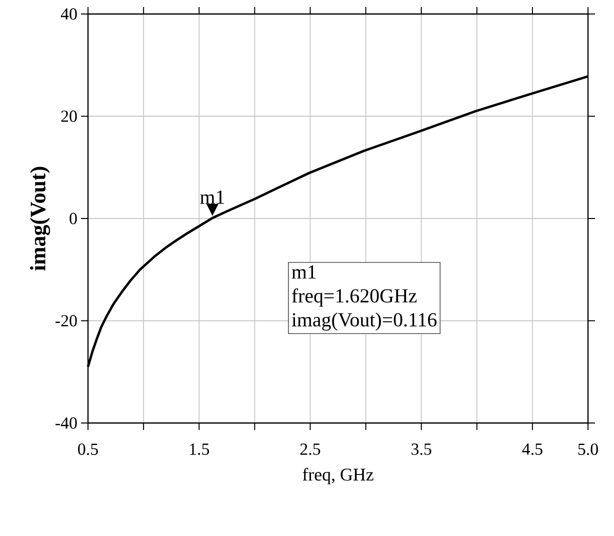 The width and height of the screenshot is (614, 536). Describe the element at coordinates (88, 450) in the screenshot. I see `x-tick-label: 0.5` at that location.